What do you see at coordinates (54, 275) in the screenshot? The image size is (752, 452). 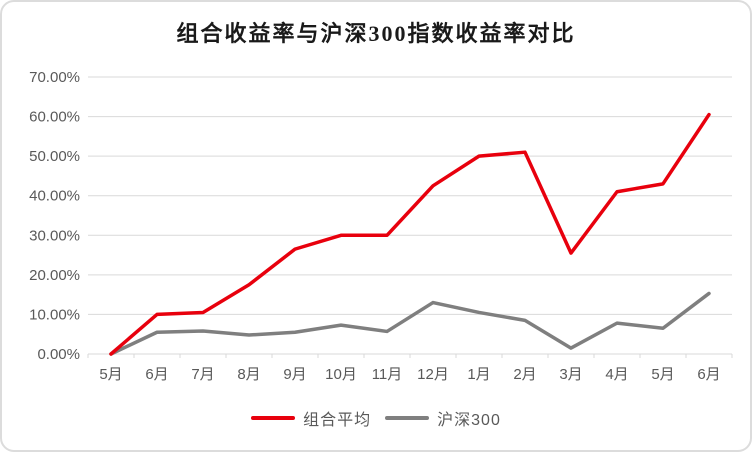 I see `y-axis-label: 20.00%` at bounding box center [54, 275].